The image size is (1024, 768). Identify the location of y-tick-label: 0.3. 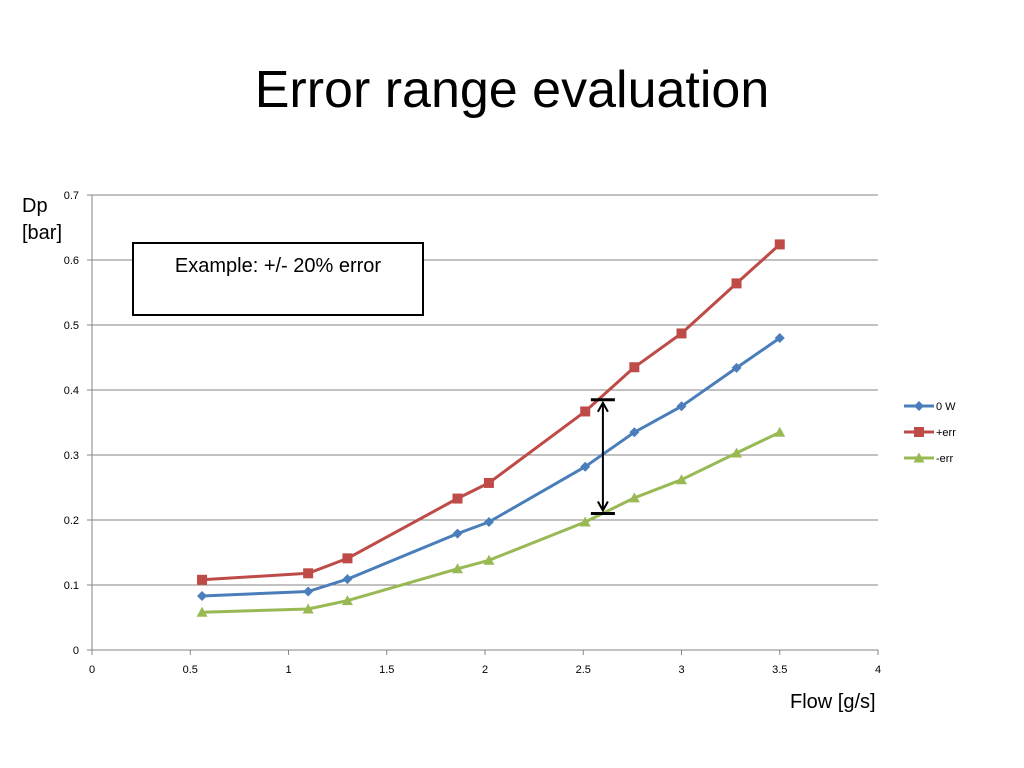
(71, 456).